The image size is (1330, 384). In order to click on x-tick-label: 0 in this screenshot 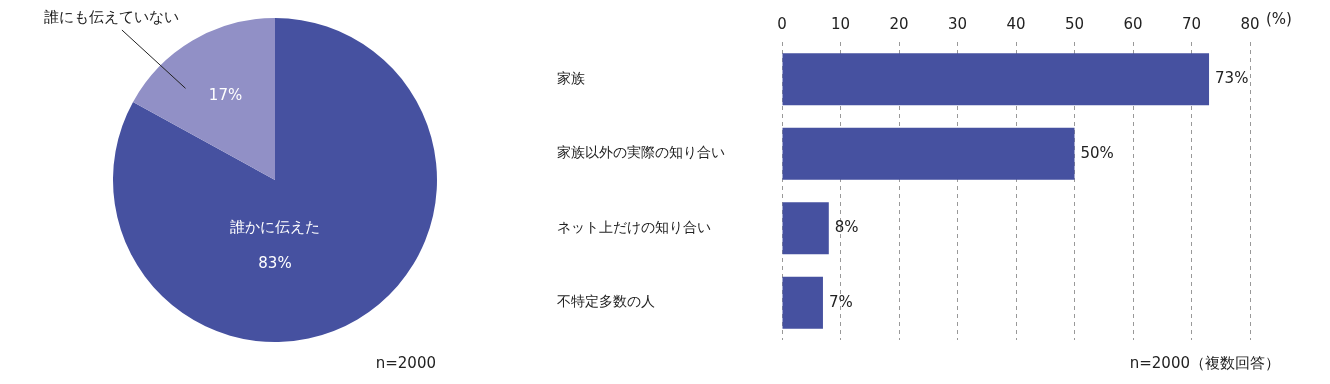, I will do `click(782, 23)`.